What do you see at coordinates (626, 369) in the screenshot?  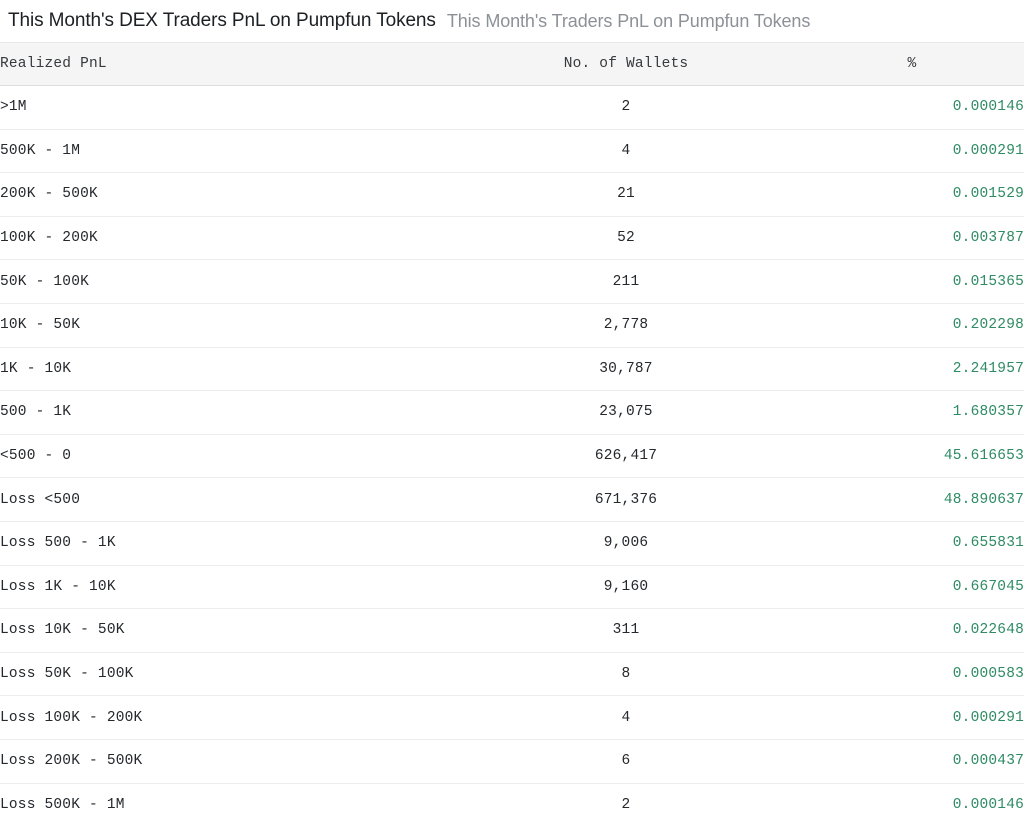 I see `cell-wallet-count: 30,787` at bounding box center [626, 369].